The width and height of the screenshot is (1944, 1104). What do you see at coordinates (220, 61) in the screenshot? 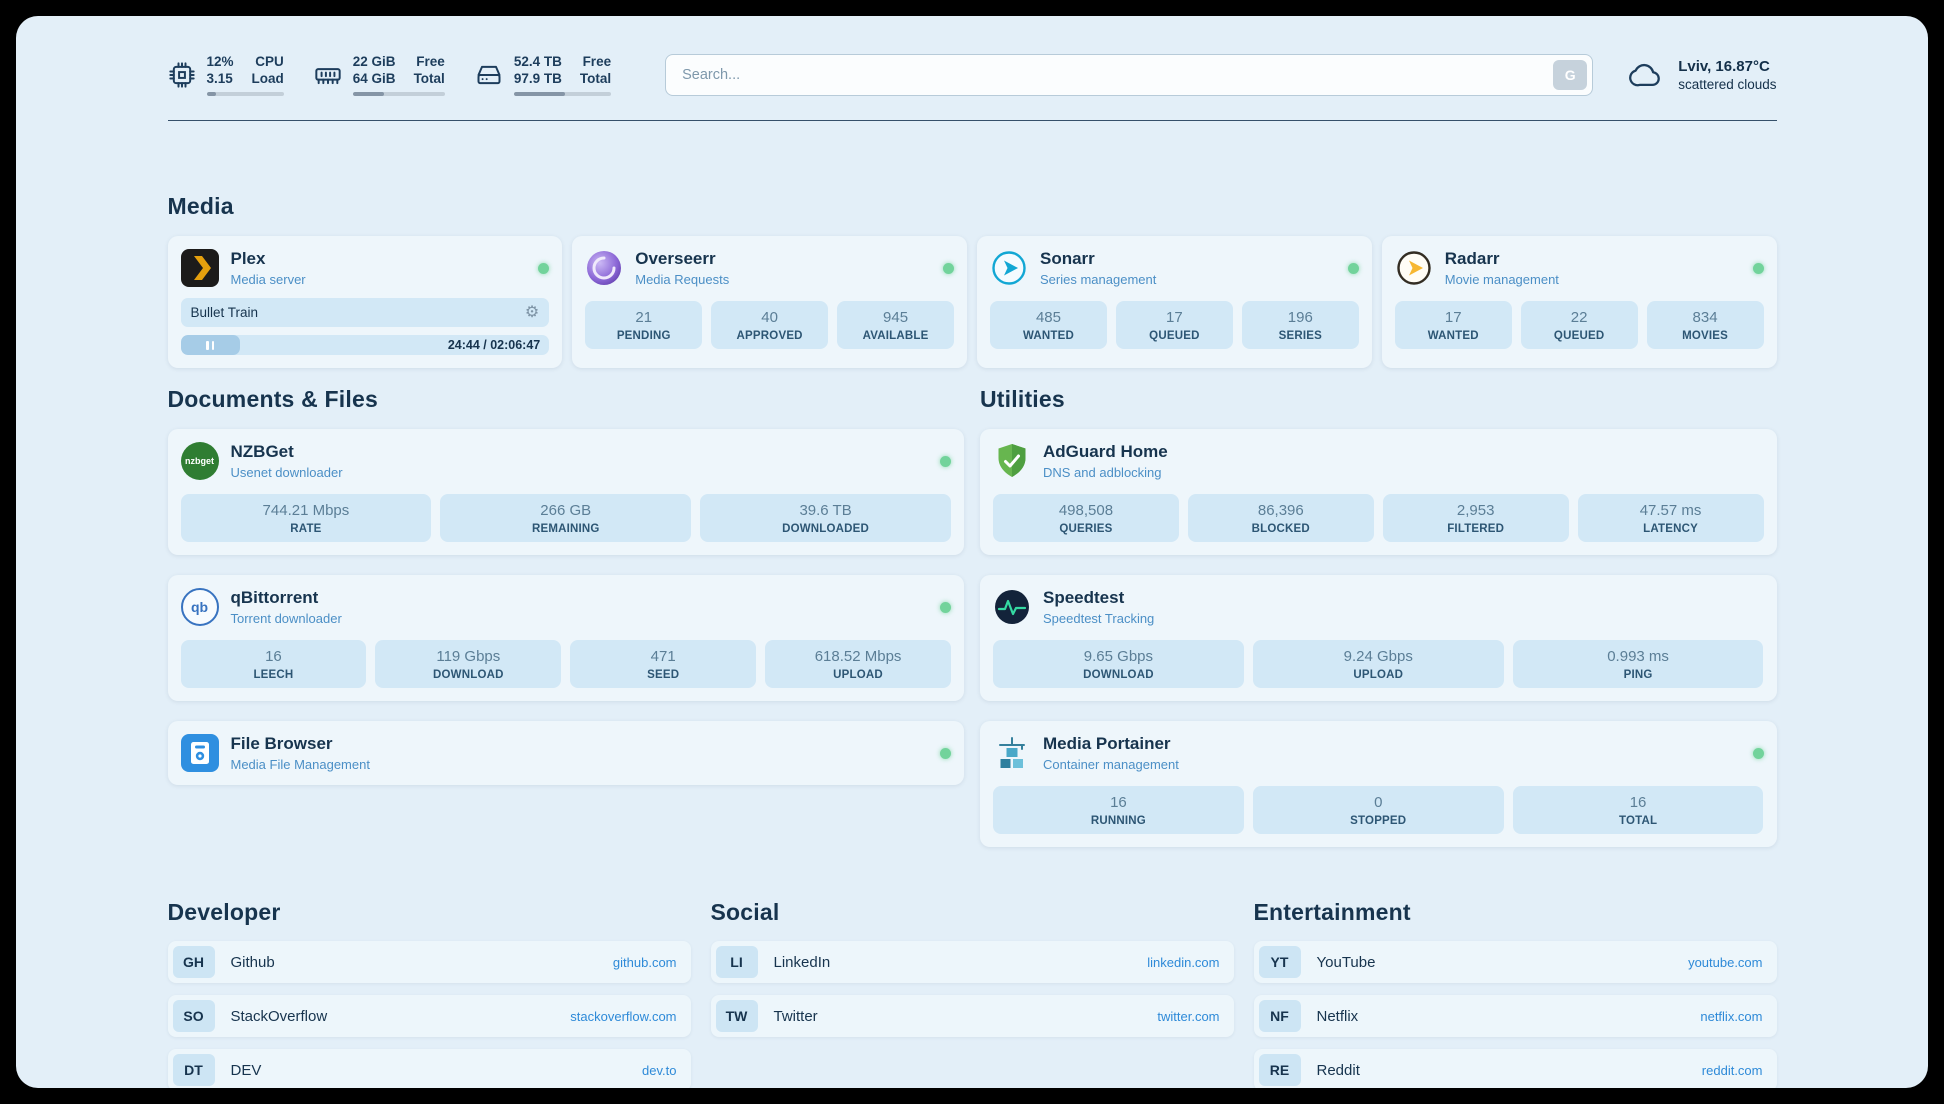
I see `cpu-usage-value: 12%` at bounding box center [220, 61].